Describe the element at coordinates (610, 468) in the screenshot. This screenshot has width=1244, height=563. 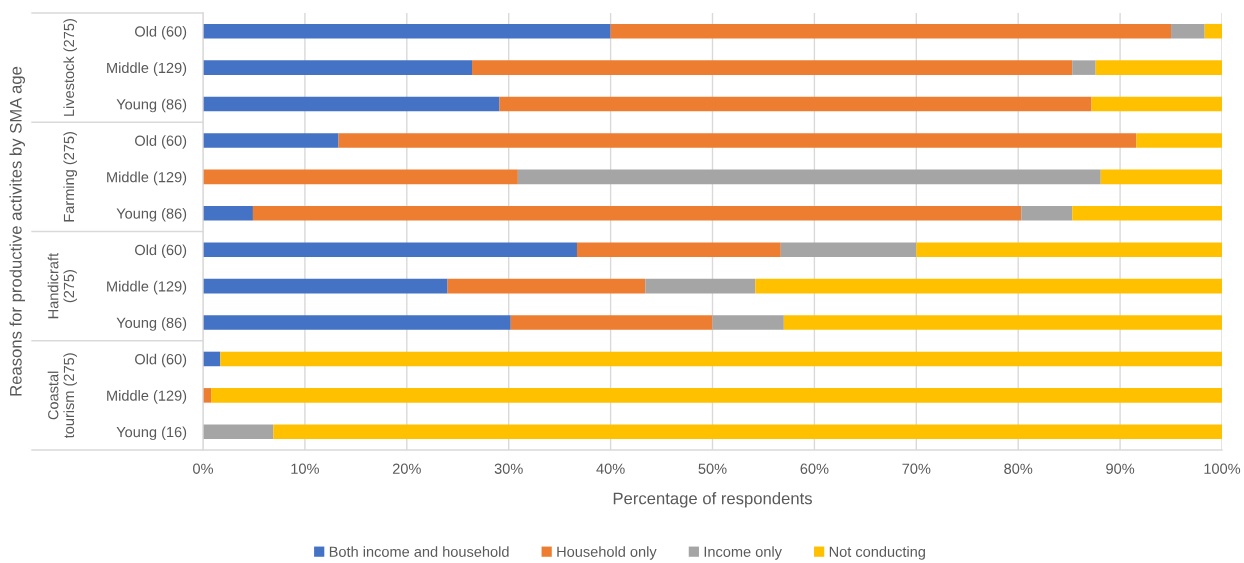
I see `x-tick-label: 40%` at that location.